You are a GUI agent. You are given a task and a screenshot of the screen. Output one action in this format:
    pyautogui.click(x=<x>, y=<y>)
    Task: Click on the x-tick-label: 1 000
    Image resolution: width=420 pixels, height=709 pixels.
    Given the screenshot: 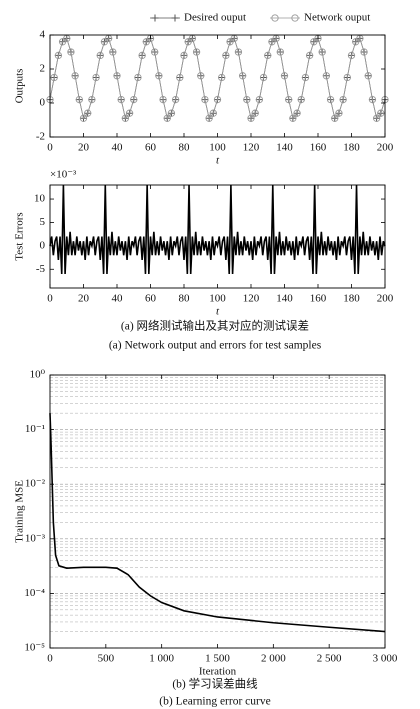 What is the action you would take?
    pyautogui.click(x=161, y=659)
    